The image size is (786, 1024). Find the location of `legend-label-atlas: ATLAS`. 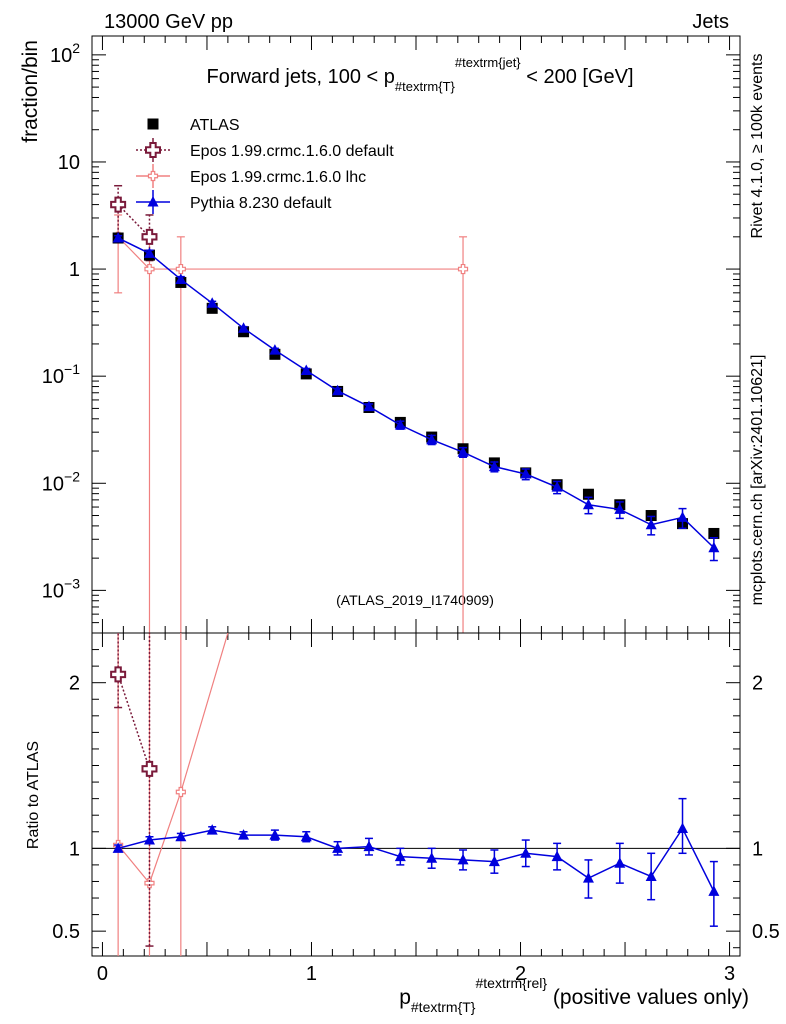

legend-label-atlas: ATLAS is located at coordinates (215, 125).